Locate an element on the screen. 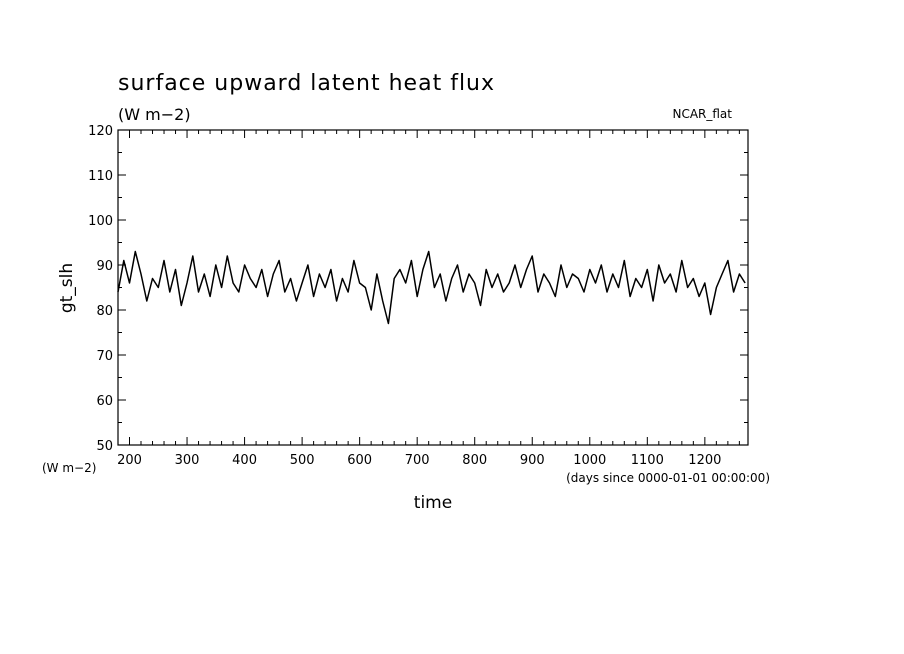 This screenshot has height=654, width=904. x-tick-label: 700 is located at coordinates (417, 460).